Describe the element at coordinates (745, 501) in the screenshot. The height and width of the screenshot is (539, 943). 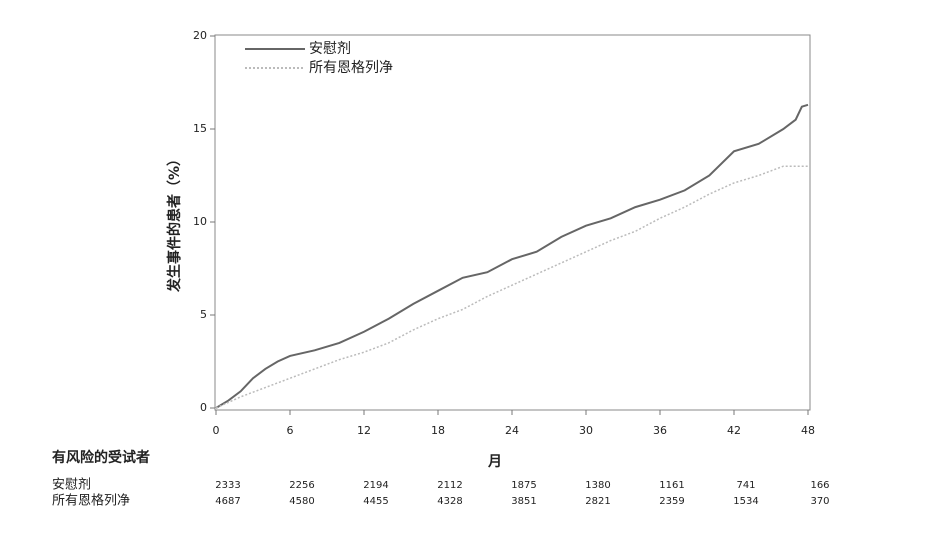
I see `at-risk-value: 1534` at that location.